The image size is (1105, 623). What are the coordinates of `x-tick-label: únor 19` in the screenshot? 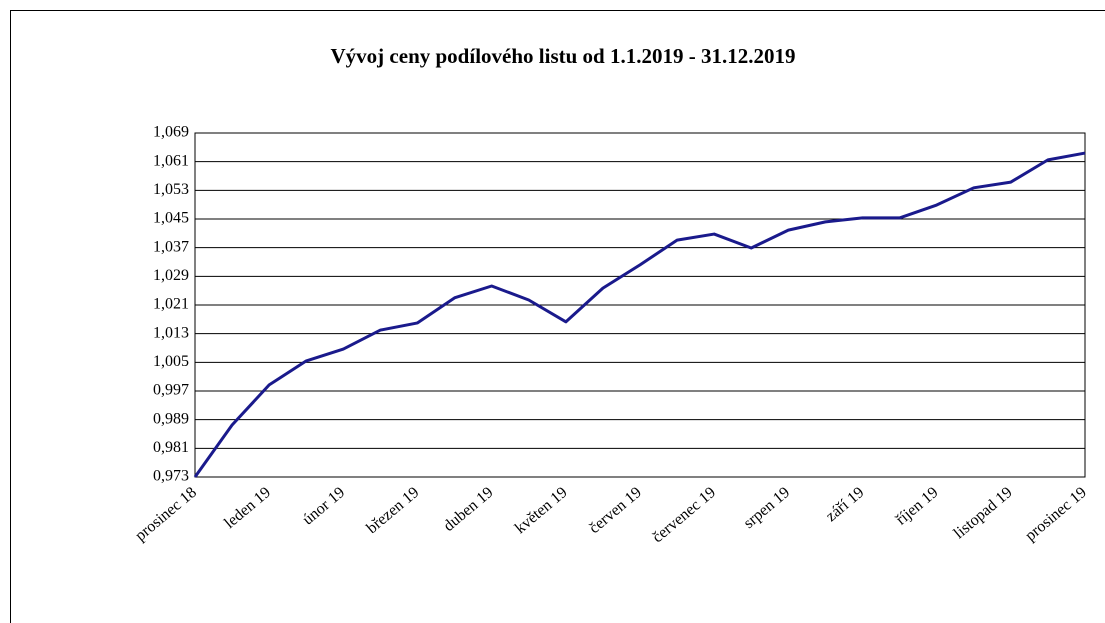 It's located at (324, 506).